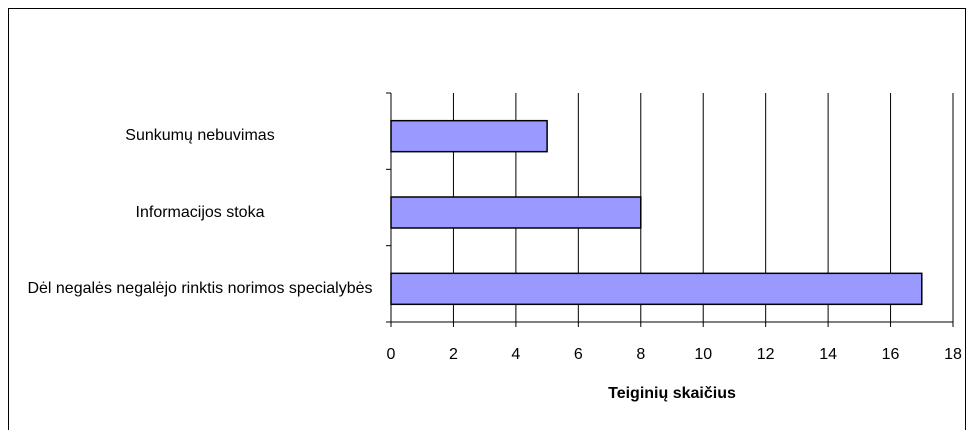  I want to click on x-tick-label: 2, so click(453, 354).